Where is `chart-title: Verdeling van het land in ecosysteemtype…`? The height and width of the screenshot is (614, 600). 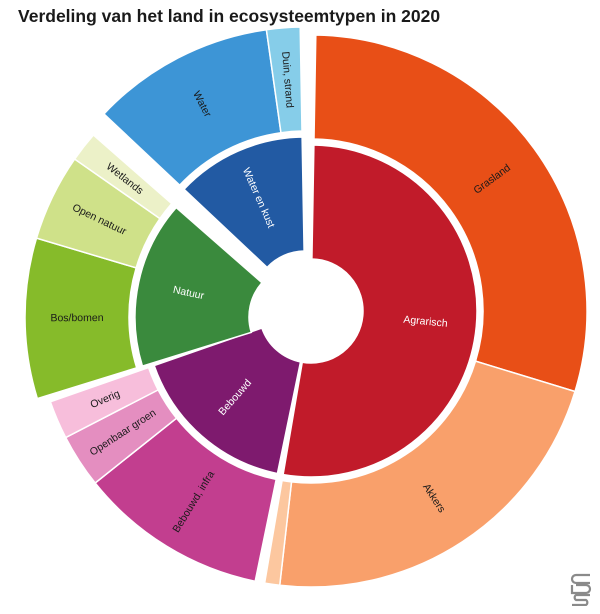 chart-title: Verdeling van het land in ecosysteemtype… is located at coordinates (229, 16).